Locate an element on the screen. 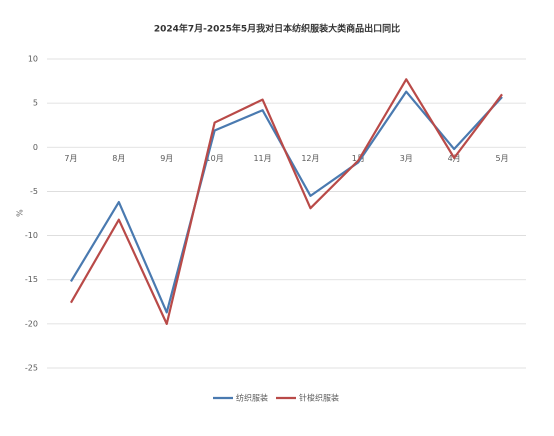 The image size is (554, 436). x-tick-label: 3月 is located at coordinates (406, 158).